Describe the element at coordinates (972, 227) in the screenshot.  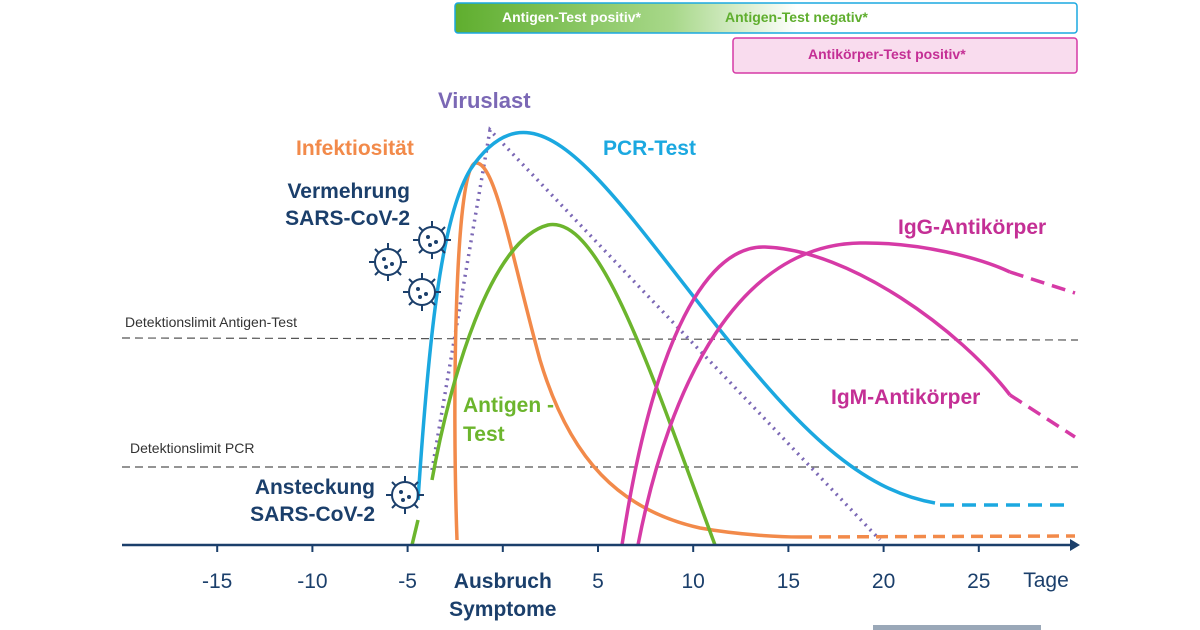
I see `igg-label: IgG-Antikörper` at that location.